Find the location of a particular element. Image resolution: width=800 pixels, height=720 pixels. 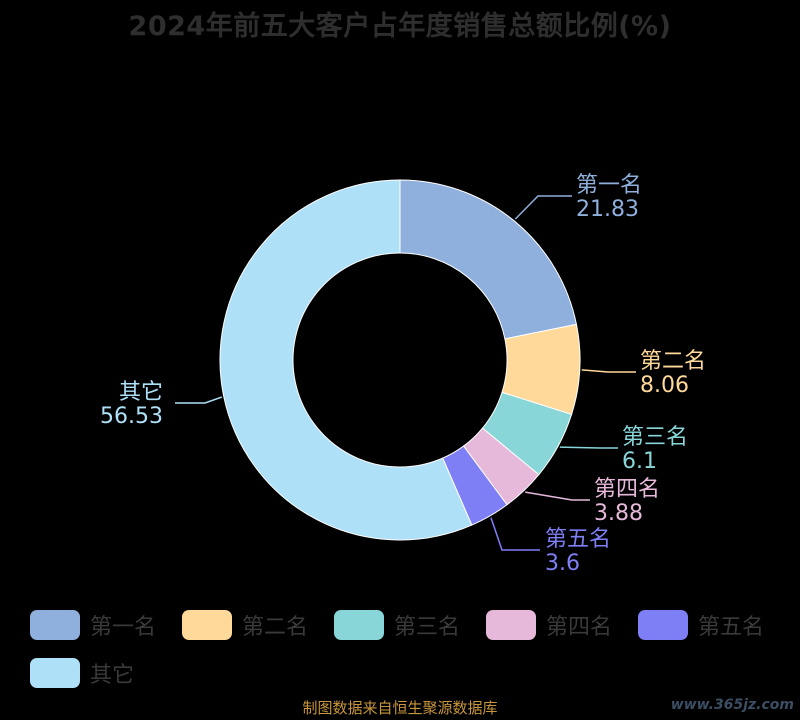

slice-label: 第三名 is located at coordinates (655, 437).